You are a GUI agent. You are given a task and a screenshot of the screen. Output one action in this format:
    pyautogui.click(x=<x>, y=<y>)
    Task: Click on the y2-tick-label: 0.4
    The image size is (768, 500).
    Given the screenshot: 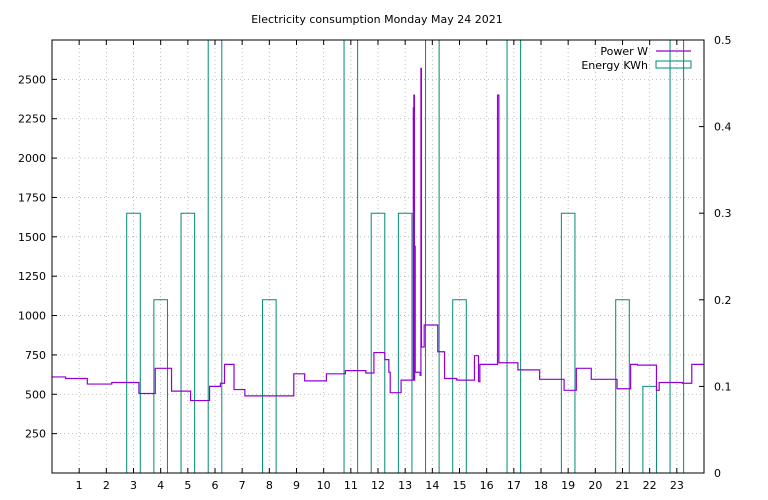 What is the action you would take?
    pyautogui.click(x=723, y=127)
    